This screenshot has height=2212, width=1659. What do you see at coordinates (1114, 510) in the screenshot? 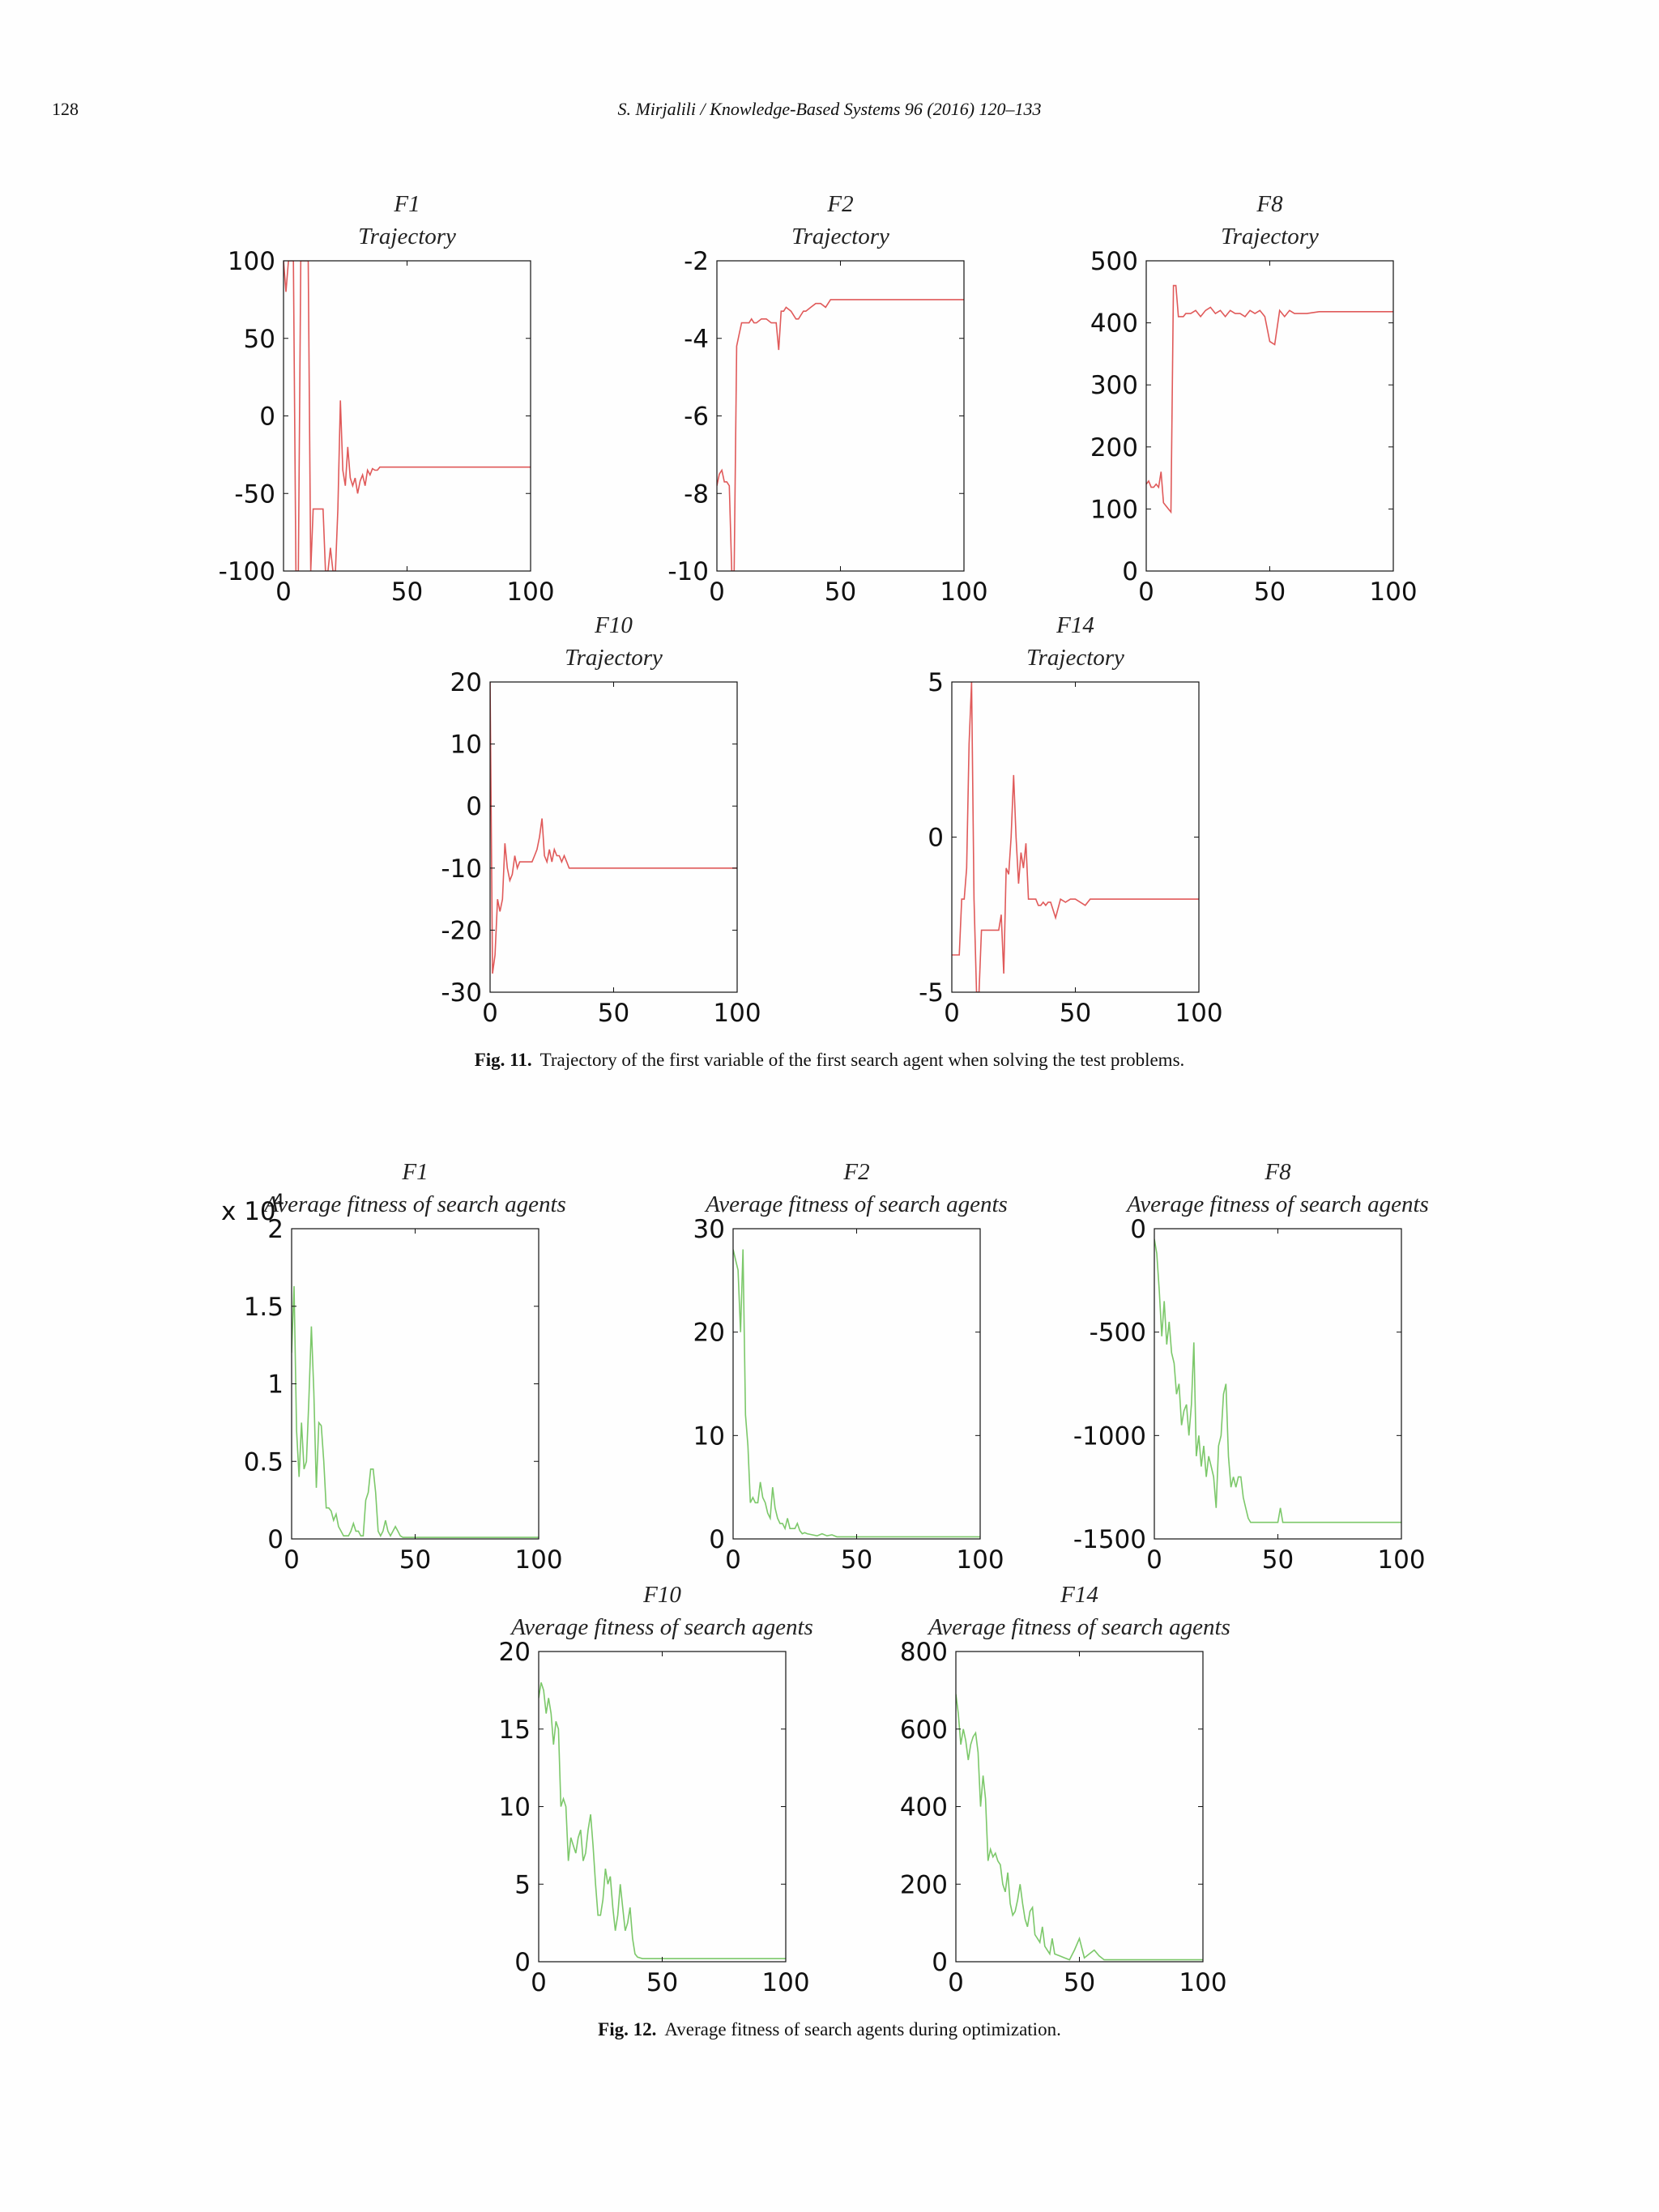
I see `y-tick-label: 100` at bounding box center [1114, 510].